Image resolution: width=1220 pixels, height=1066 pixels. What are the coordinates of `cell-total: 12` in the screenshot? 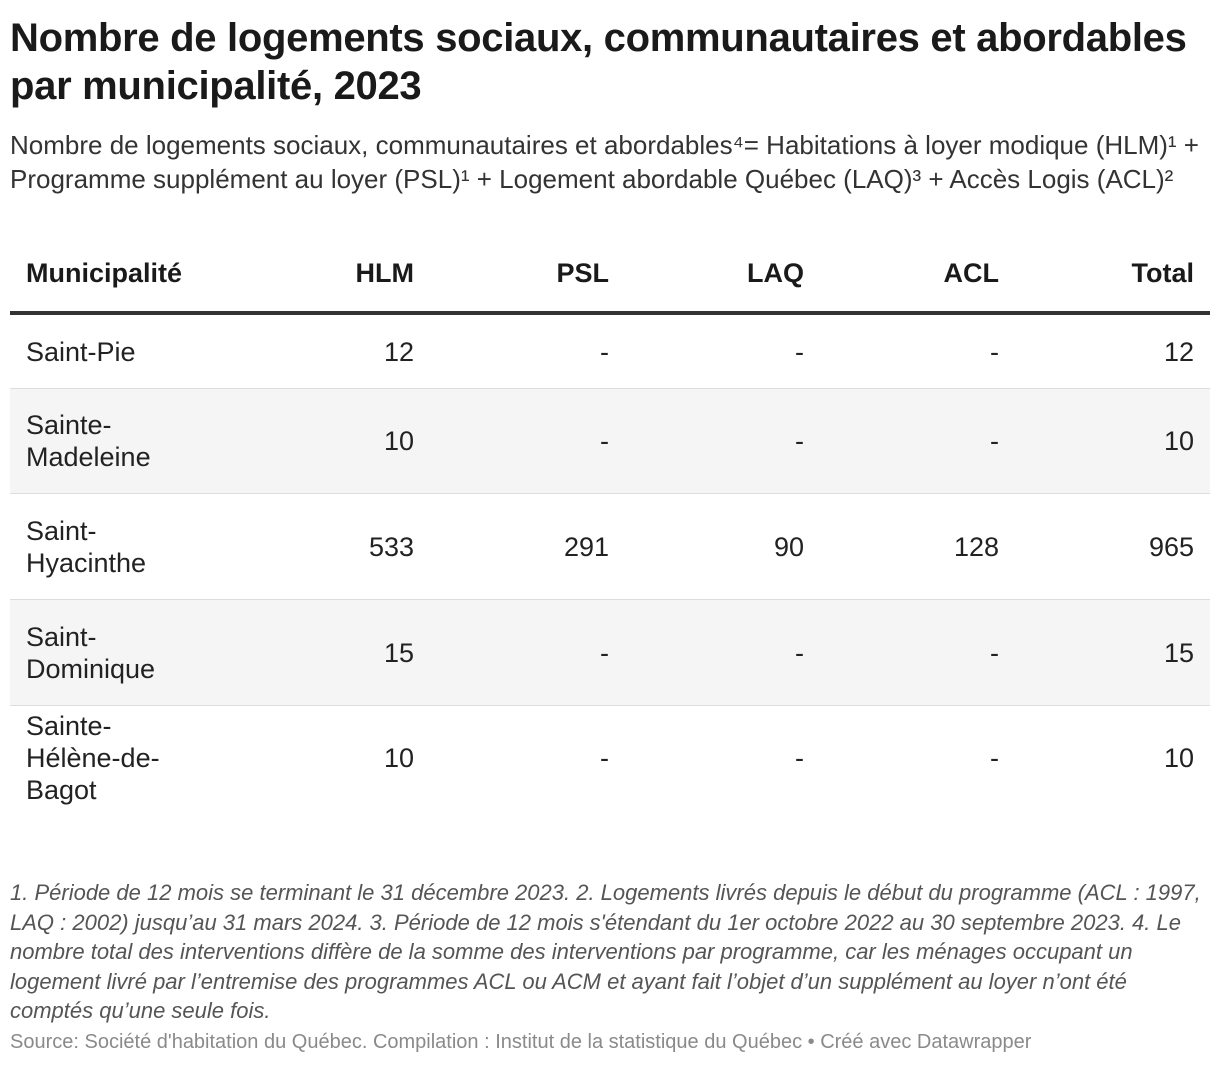 It's located at (1112, 351).